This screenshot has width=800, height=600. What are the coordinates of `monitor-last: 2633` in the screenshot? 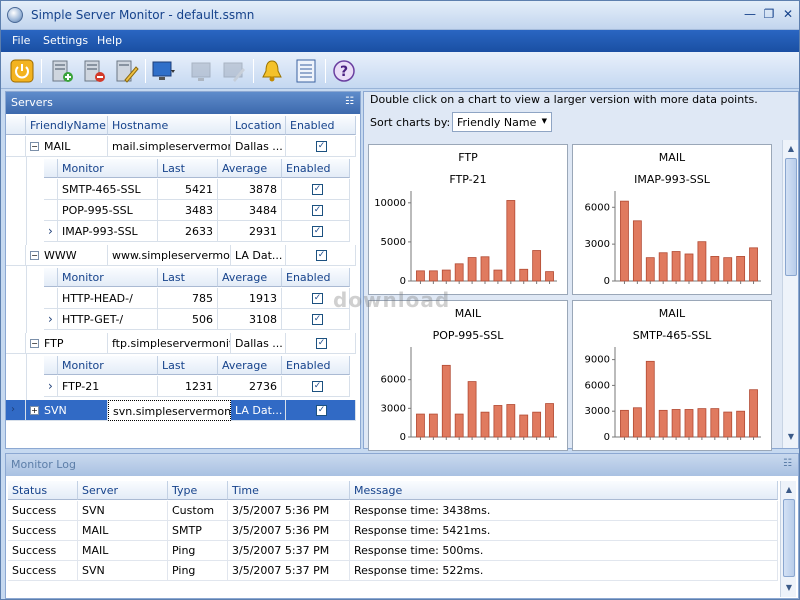 It's located at (188, 231).